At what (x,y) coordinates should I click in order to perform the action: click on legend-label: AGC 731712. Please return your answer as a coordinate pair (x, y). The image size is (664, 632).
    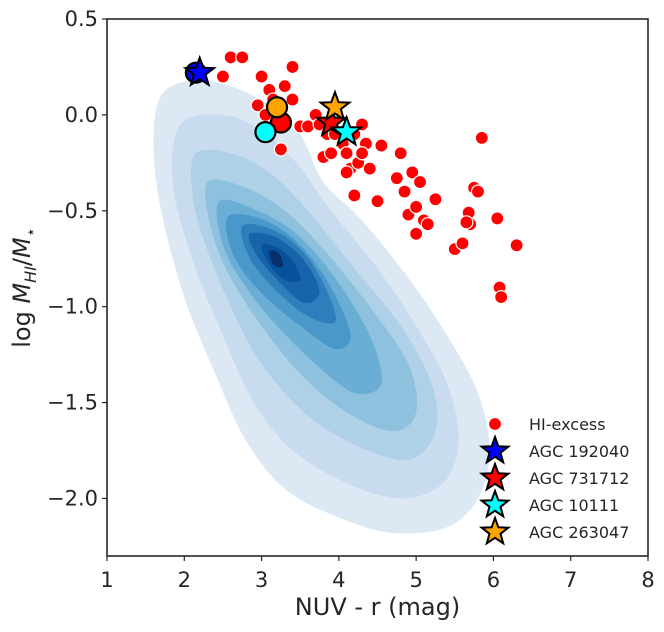
    Looking at the image, I should click on (579, 478).